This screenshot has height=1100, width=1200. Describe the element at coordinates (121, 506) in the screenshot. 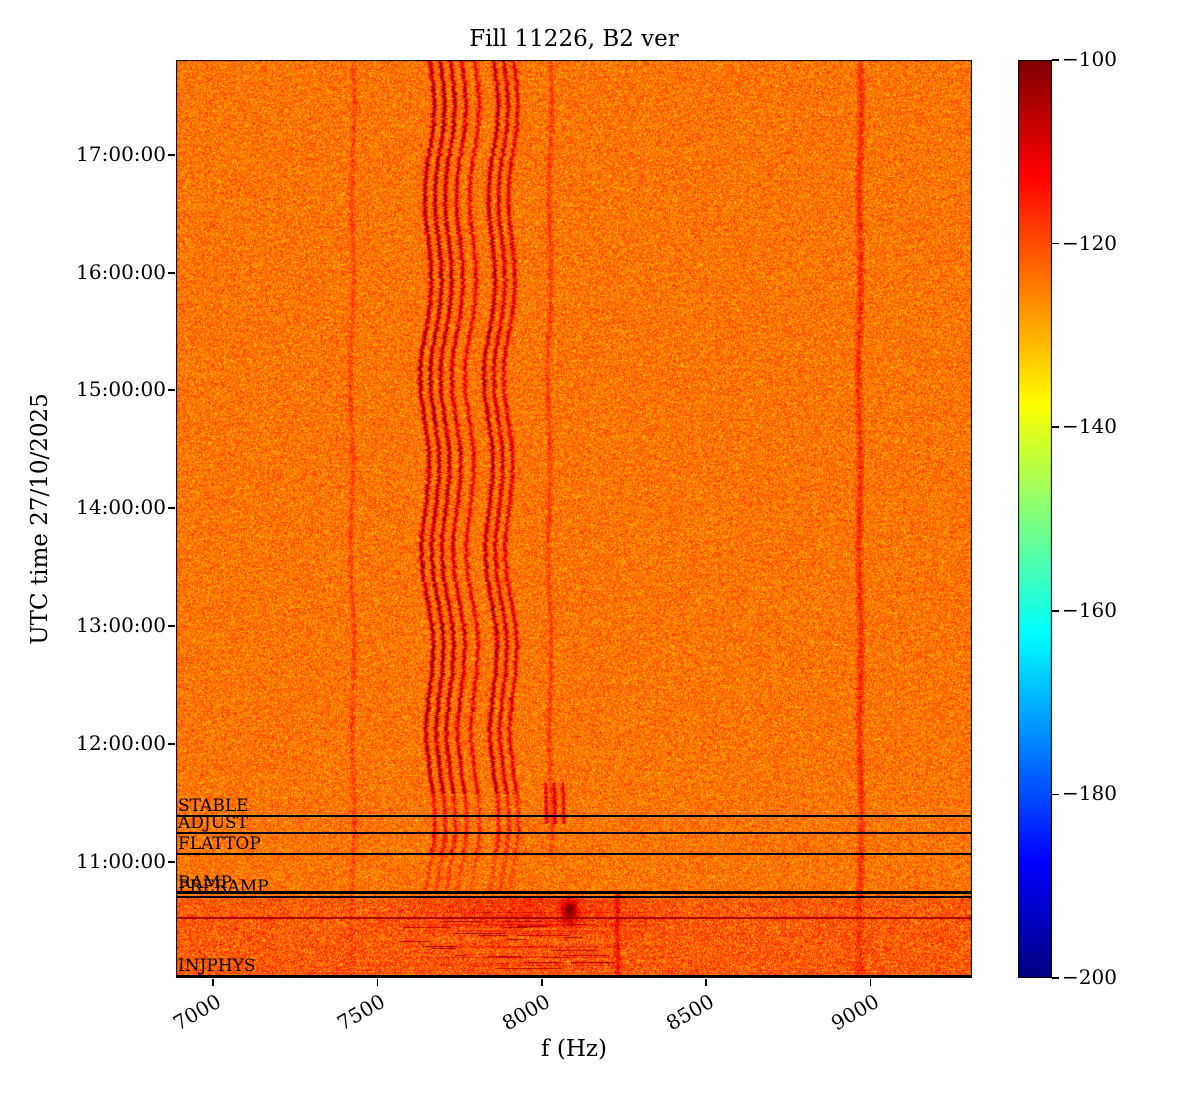

I see `y-tick-label: 14:00:00` at that location.